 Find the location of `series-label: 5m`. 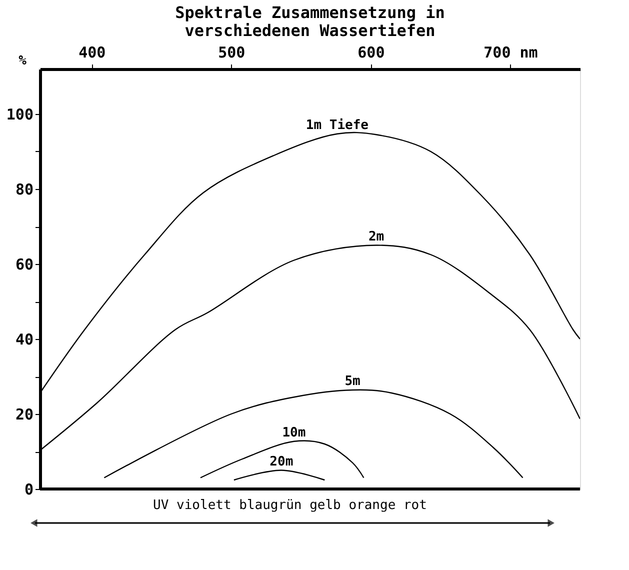

series-label: 5m is located at coordinates (352, 381).